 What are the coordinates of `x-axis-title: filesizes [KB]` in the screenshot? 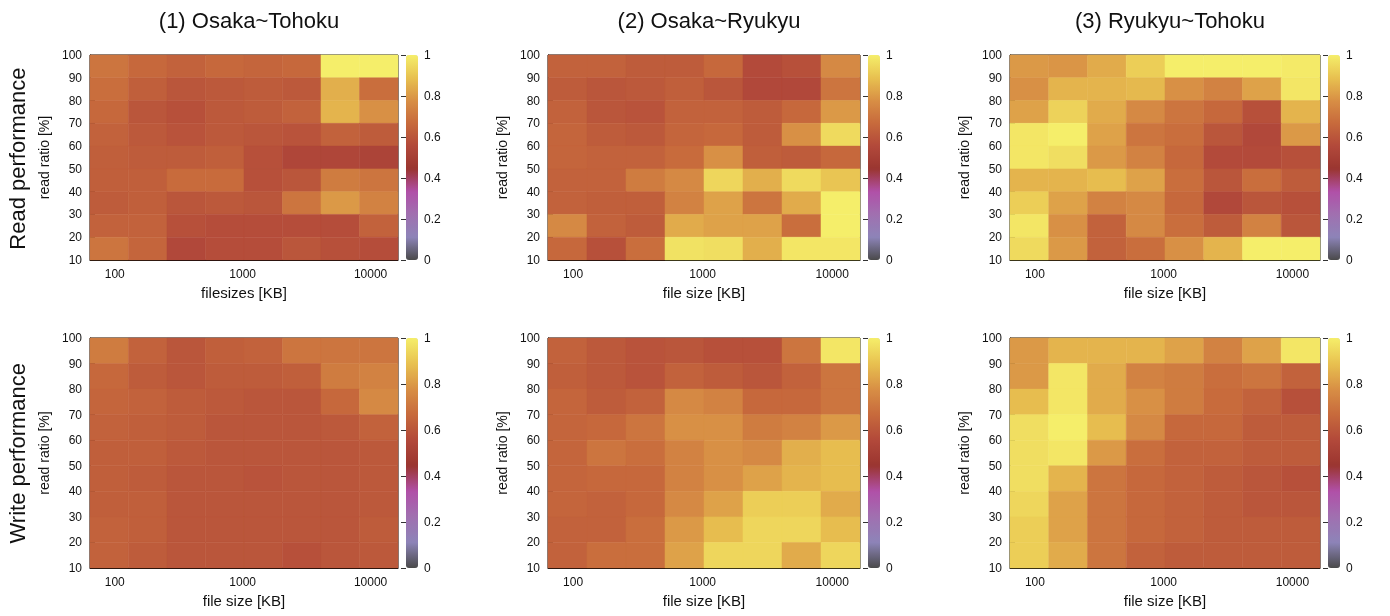 It's located at (244, 292).